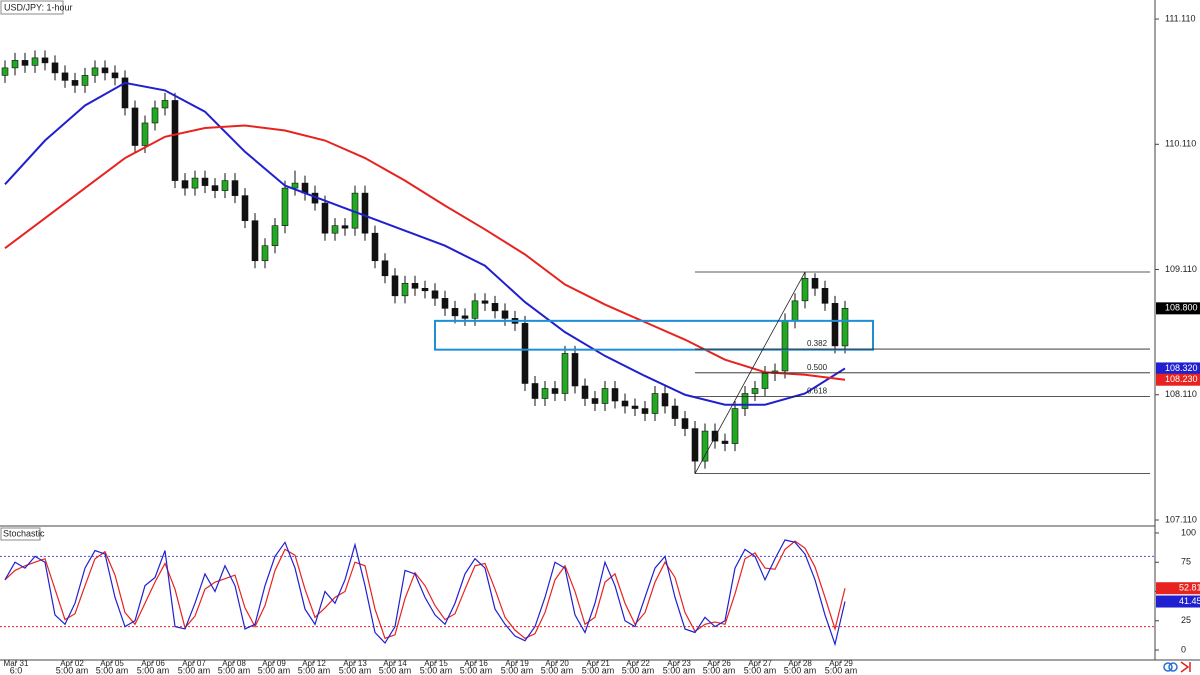 This screenshot has height=675, width=1200. Describe the element at coordinates (1186, 562) in the screenshot. I see `y-tick-label: 75` at that location.